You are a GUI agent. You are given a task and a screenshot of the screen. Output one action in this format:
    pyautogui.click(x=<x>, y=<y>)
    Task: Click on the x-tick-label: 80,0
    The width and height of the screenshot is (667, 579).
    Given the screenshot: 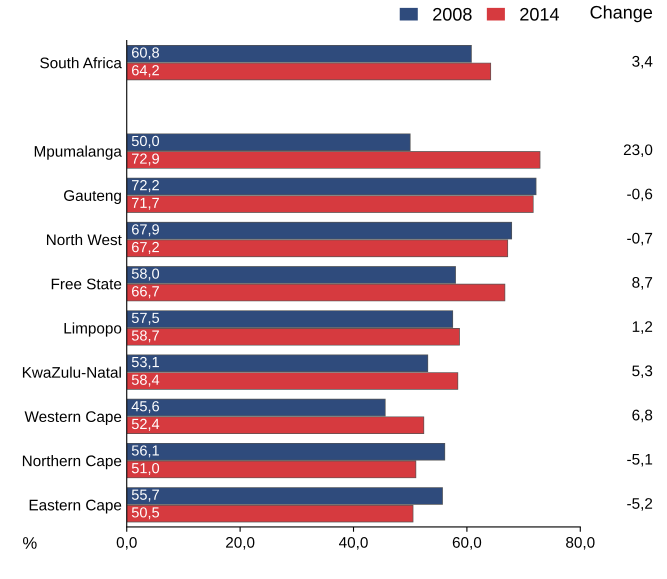 What is the action you would take?
    pyautogui.click(x=580, y=543)
    